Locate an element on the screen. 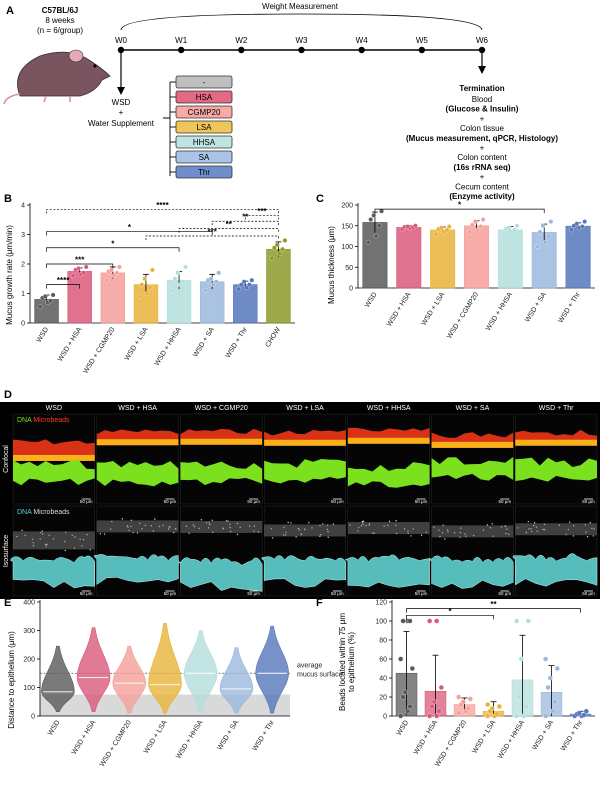 Image resolution: width=600 pixels, height=793 pixels. y-tick-label: 50 is located at coordinates (349, 268).